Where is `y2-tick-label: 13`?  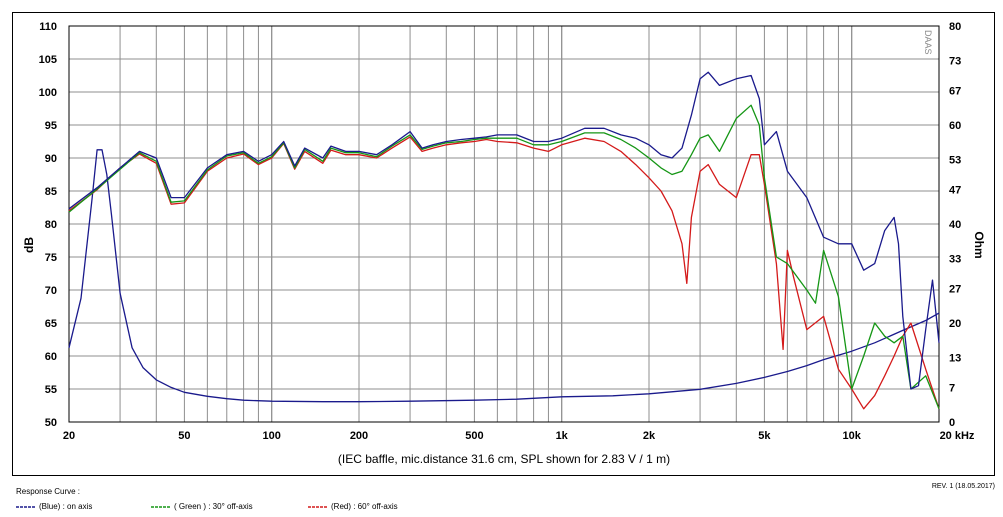 y2-tick-label: 13 is located at coordinates (955, 359).